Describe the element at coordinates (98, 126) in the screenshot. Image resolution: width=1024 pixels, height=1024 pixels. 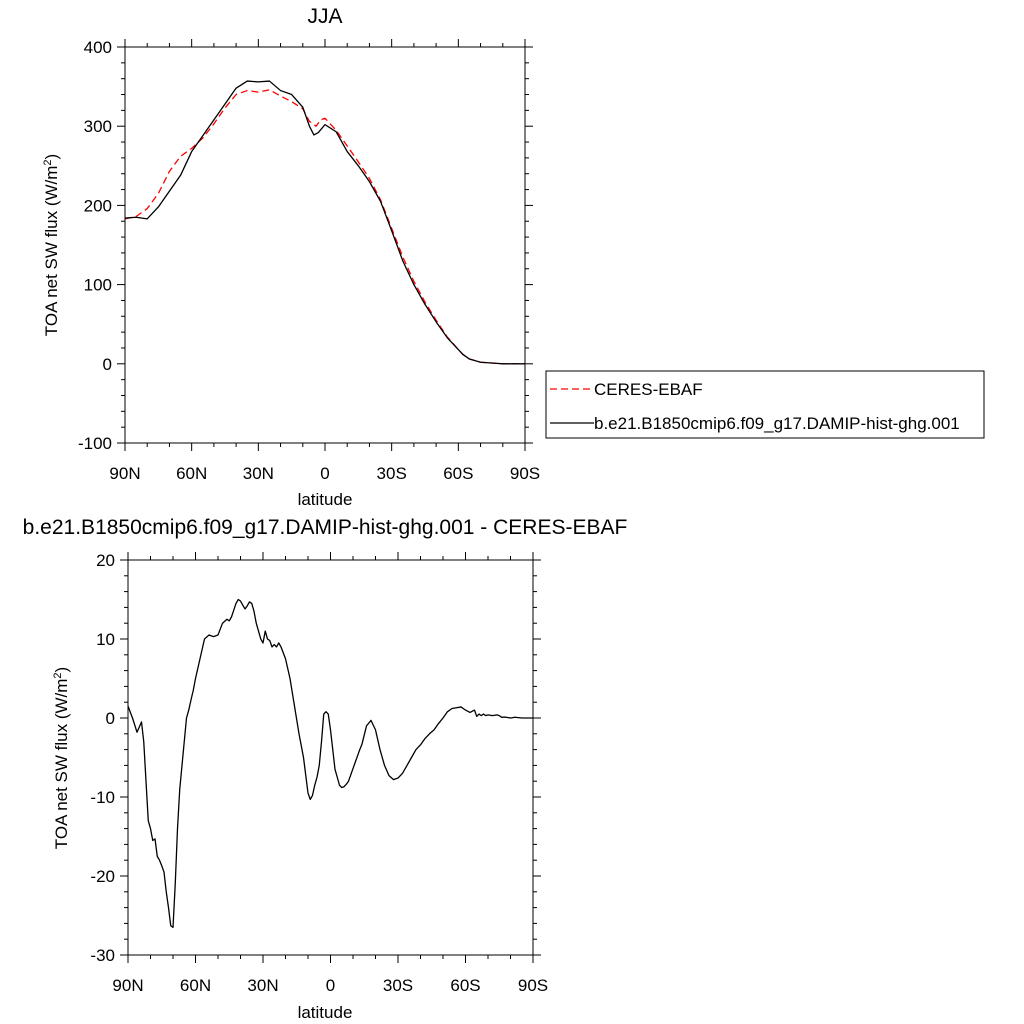
I see `y-tick-label: 300` at that location.